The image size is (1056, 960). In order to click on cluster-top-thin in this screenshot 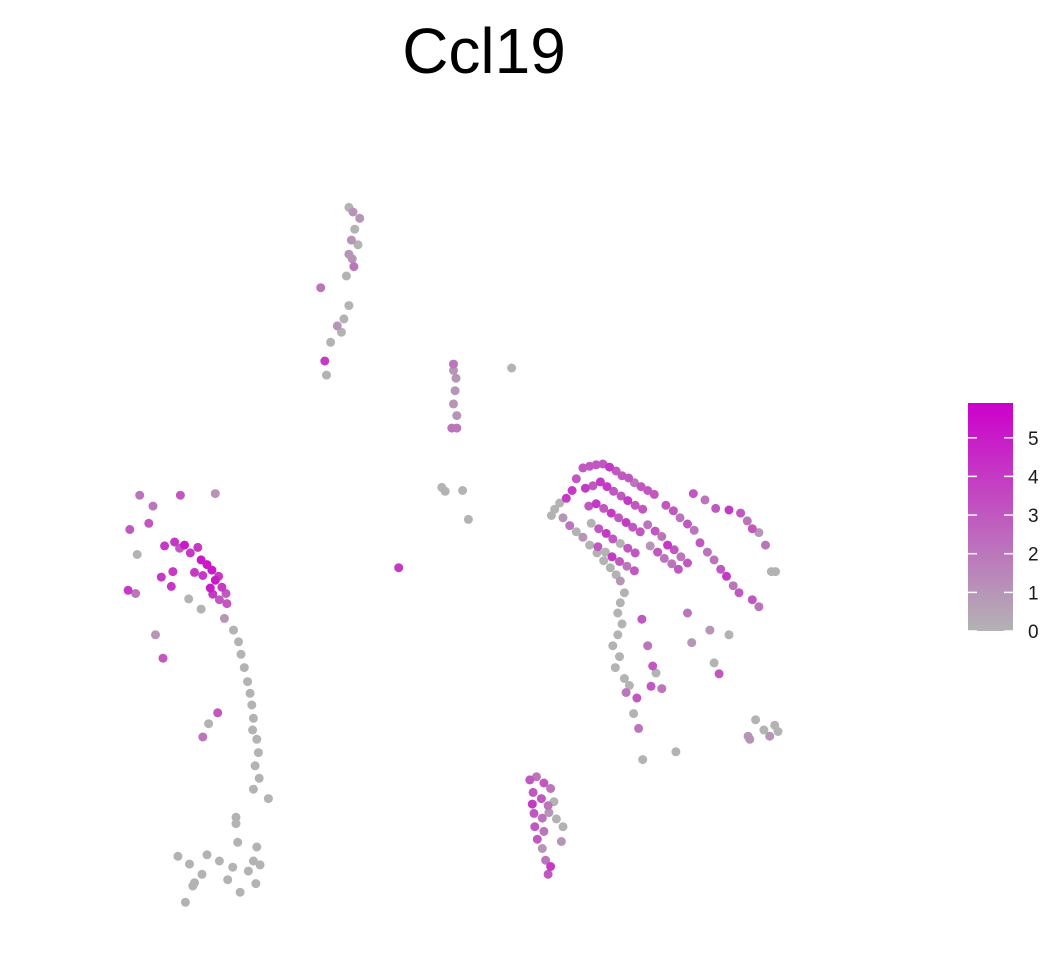, I will do `click(340, 291)`.